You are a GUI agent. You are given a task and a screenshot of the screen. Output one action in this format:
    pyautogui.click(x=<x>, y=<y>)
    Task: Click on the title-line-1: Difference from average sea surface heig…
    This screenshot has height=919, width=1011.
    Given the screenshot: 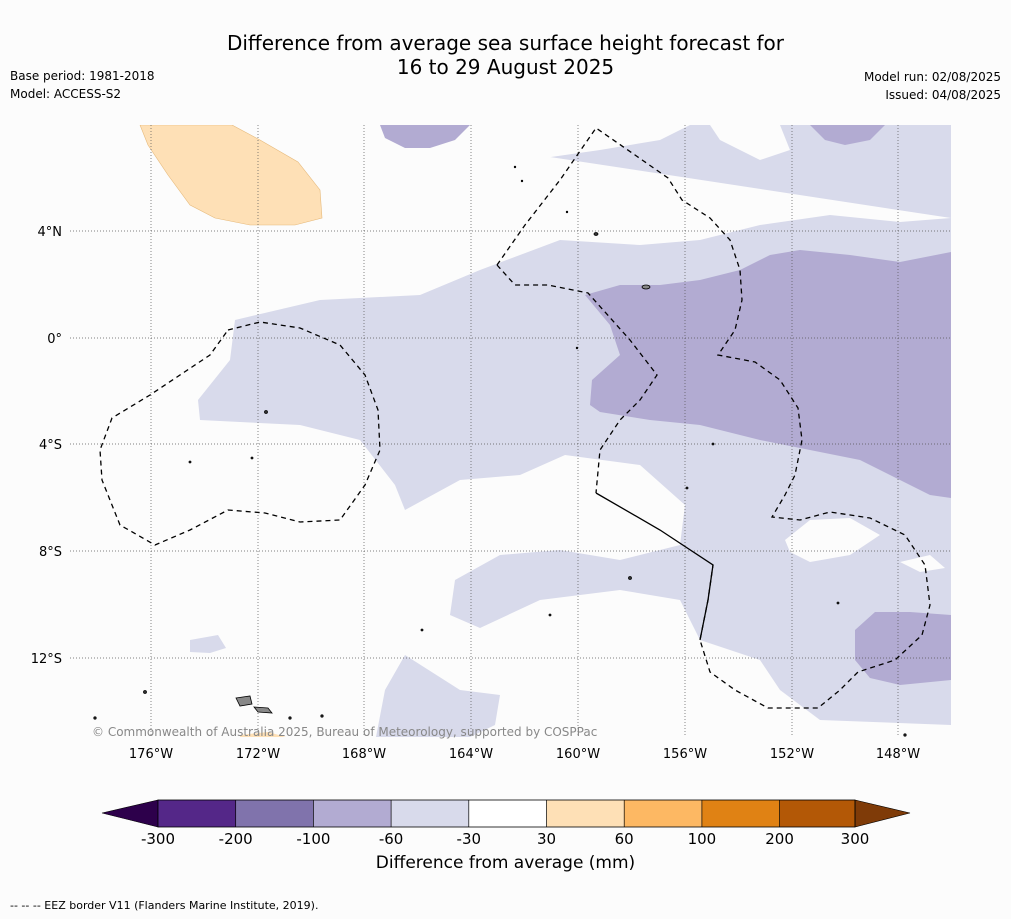 What is the action you would take?
    pyautogui.click(x=505, y=43)
    